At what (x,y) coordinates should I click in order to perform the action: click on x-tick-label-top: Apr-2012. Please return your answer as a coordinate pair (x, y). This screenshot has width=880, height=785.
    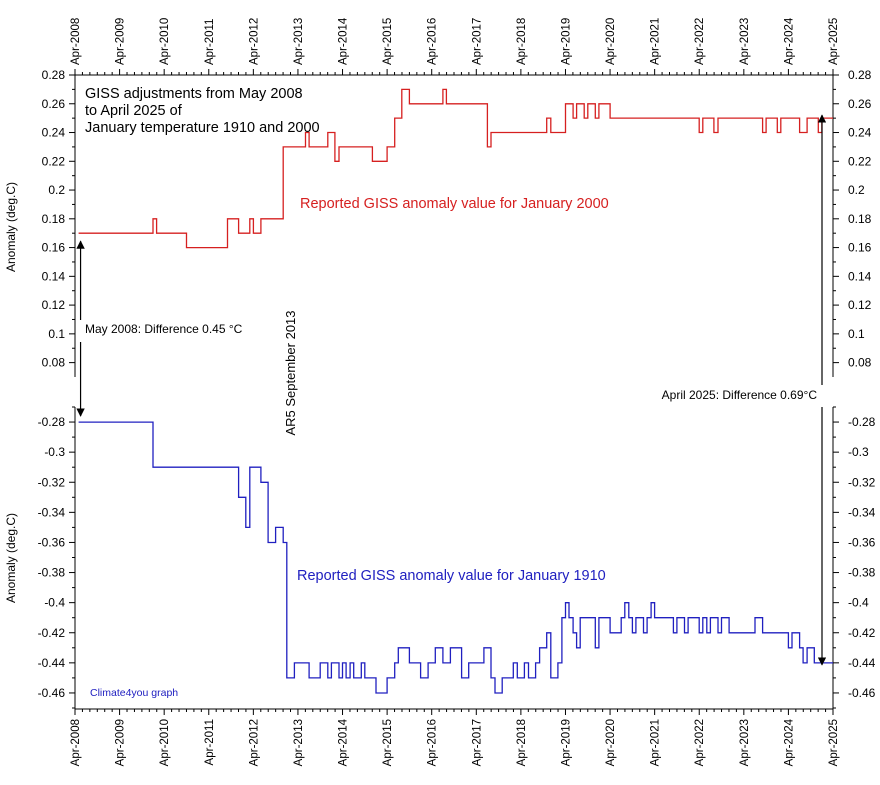
    Looking at the image, I should click on (254, 41).